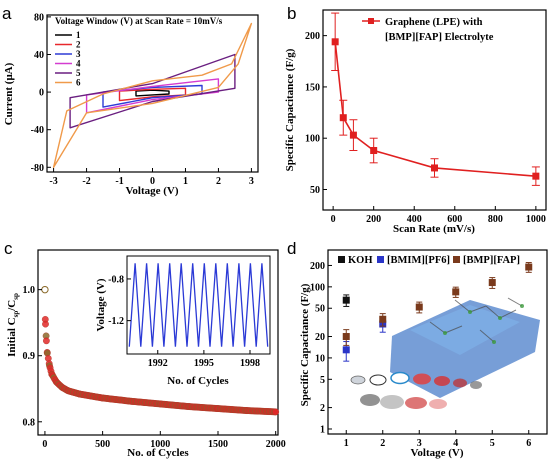 The width and height of the screenshot is (550, 465). Describe the element at coordinates (29, 422) in the screenshot. I see `panel-c-y-tick-label: 0.8` at that location.